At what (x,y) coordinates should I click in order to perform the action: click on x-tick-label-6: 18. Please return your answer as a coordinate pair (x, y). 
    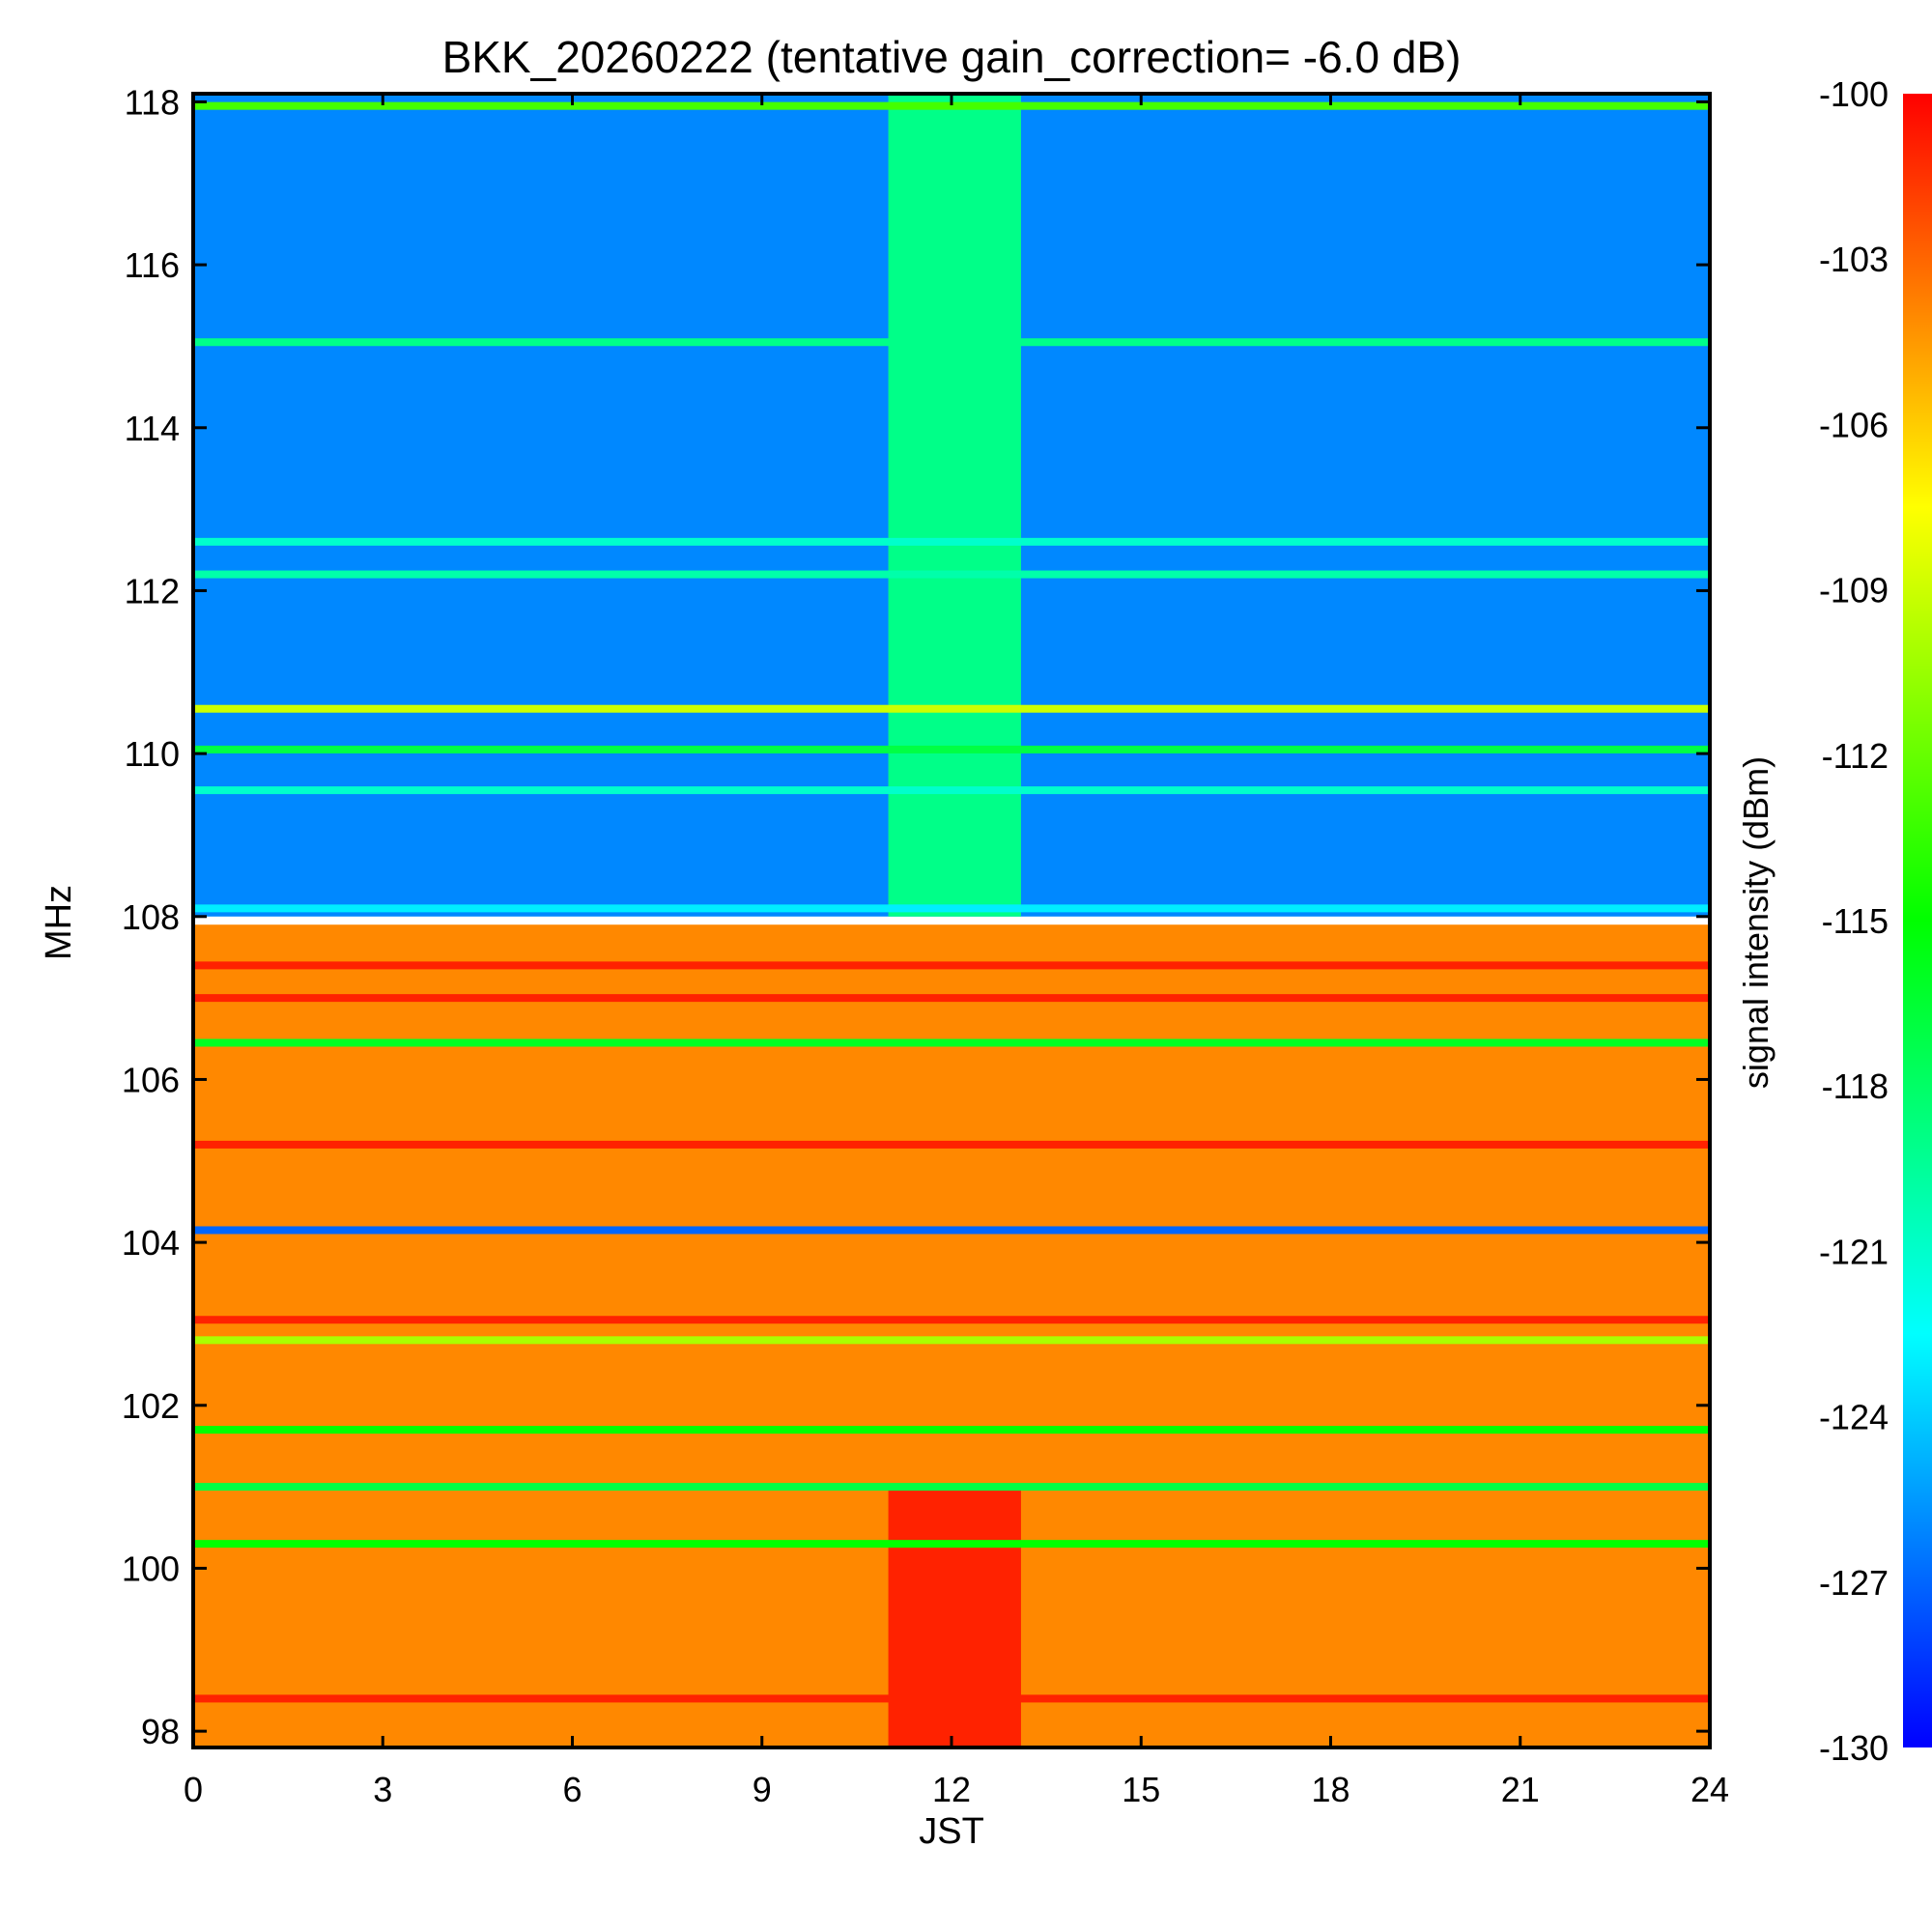
    Looking at the image, I should click on (1330, 1789).